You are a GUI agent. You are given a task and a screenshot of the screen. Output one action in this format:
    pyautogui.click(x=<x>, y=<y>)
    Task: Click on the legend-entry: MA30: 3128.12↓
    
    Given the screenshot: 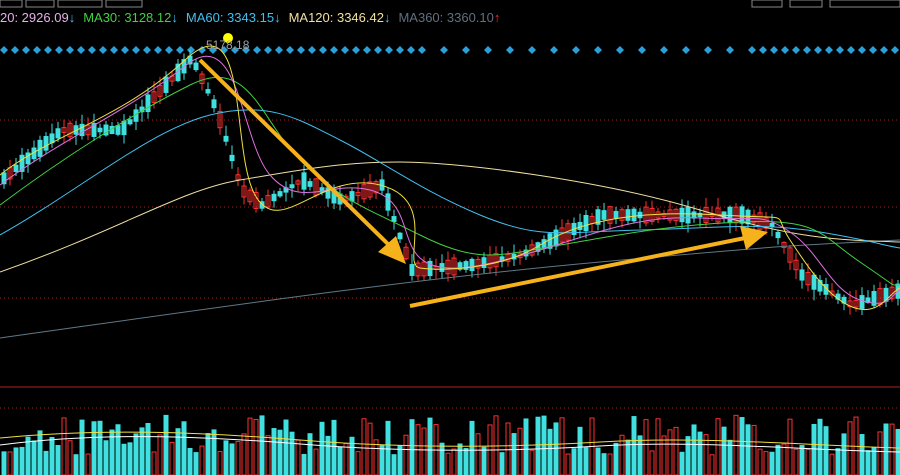 What is the action you would take?
    pyautogui.click(x=130, y=20)
    